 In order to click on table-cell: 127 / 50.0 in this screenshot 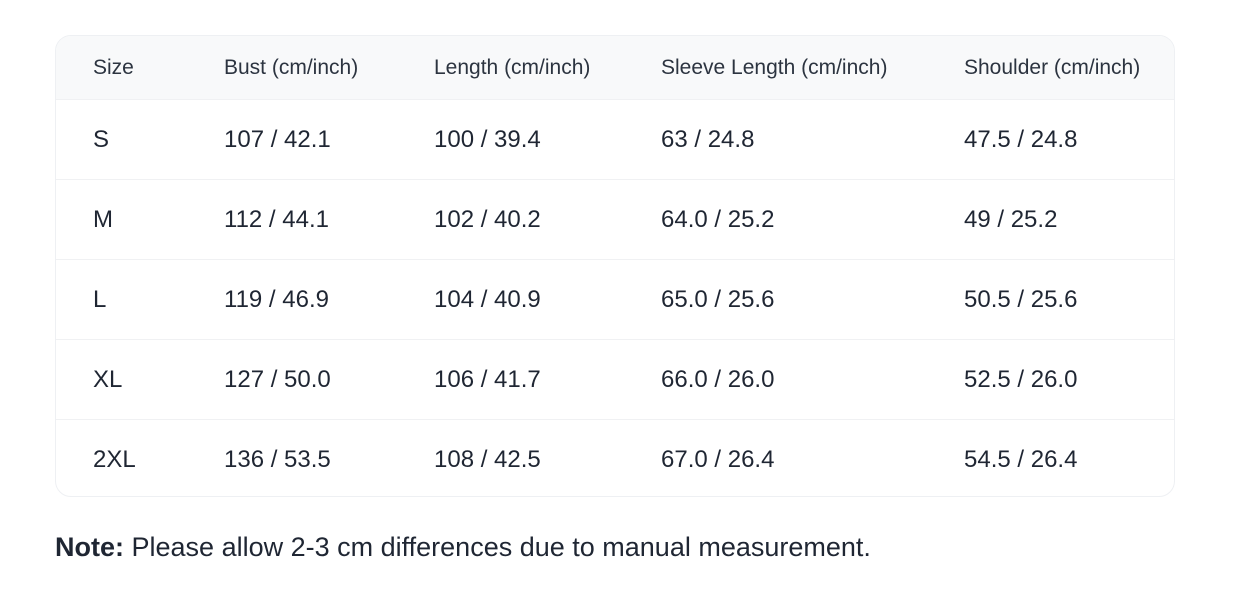, I will do `click(277, 379)`.